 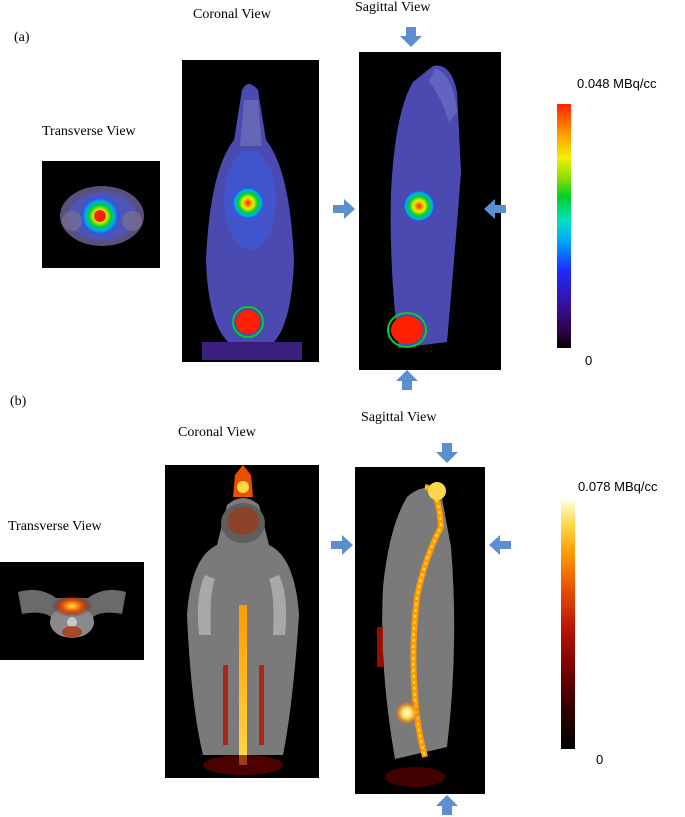 I want to click on panel-b-sagittal-image, so click(x=420, y=630).